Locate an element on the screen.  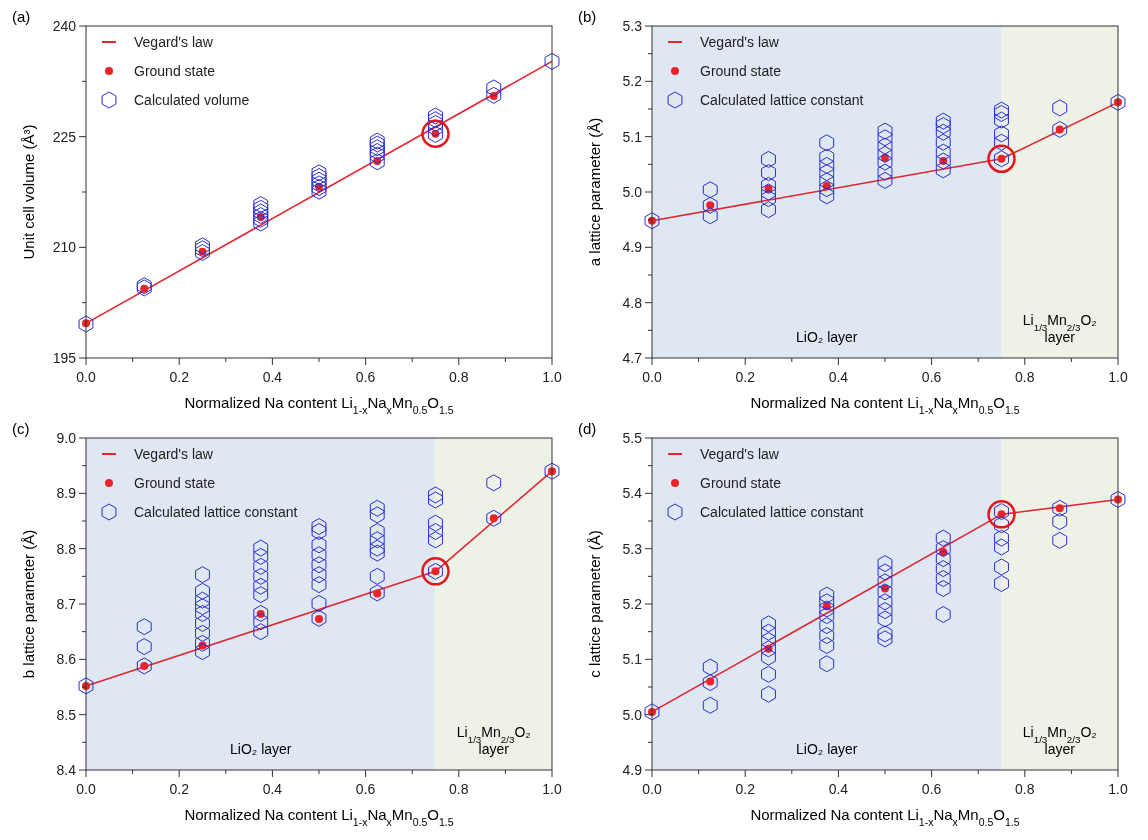
y-tick-label: 240 is located at coordinates (64, 25).